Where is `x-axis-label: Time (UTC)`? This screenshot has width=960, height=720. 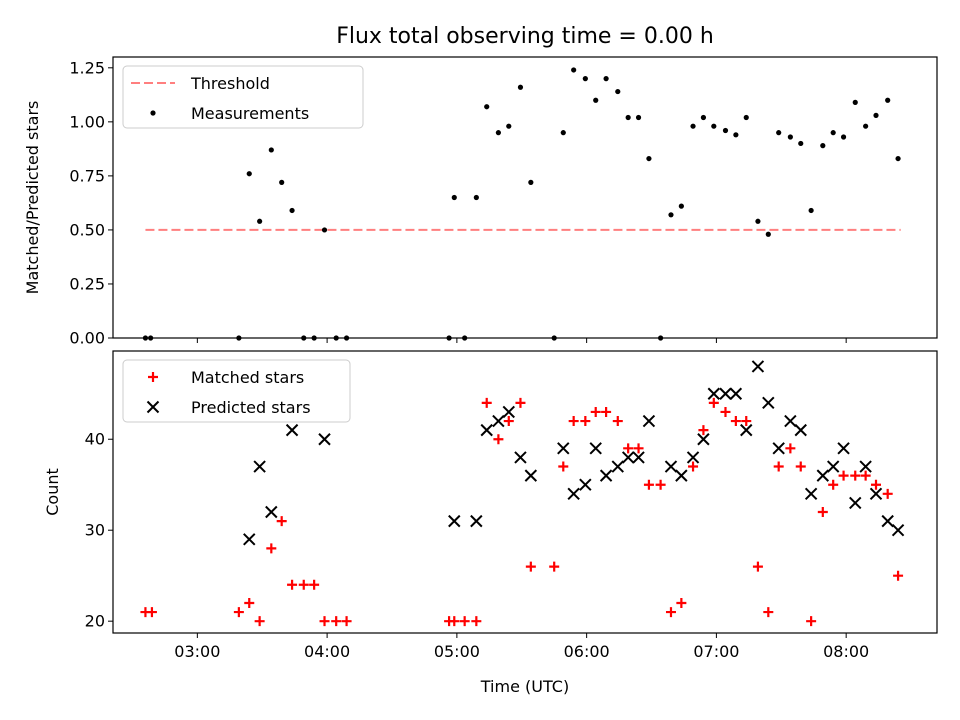 x-axis-label: Time (UTC) is located at coordinates (524, 686).